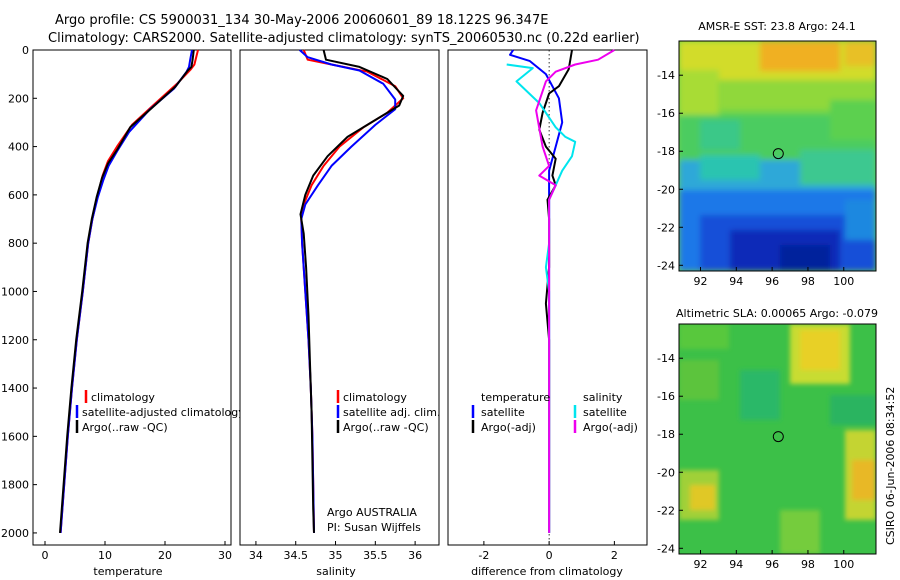  I want to click on difference-x-tick-label: 2, so click(614, 555).